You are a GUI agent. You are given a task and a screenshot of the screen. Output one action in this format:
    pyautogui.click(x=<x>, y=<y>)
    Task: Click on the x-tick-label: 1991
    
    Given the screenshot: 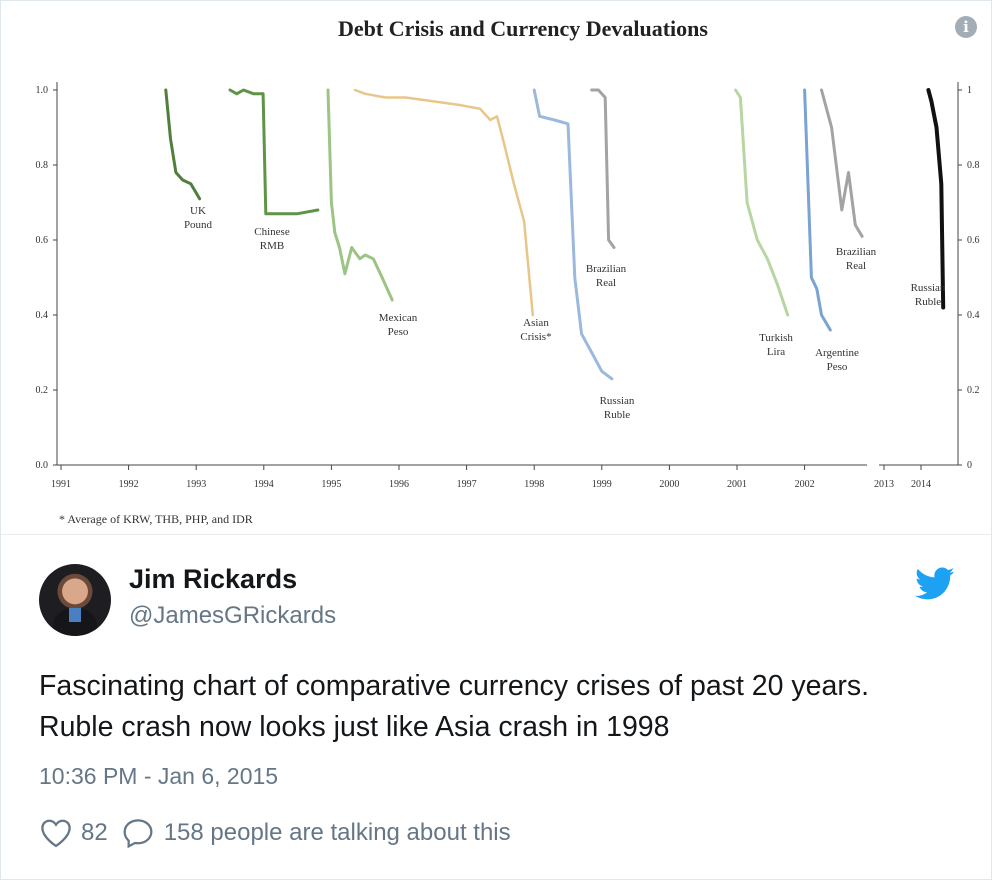 What is the action you would take?
    pyautogui.click(x=61, y=484)
    